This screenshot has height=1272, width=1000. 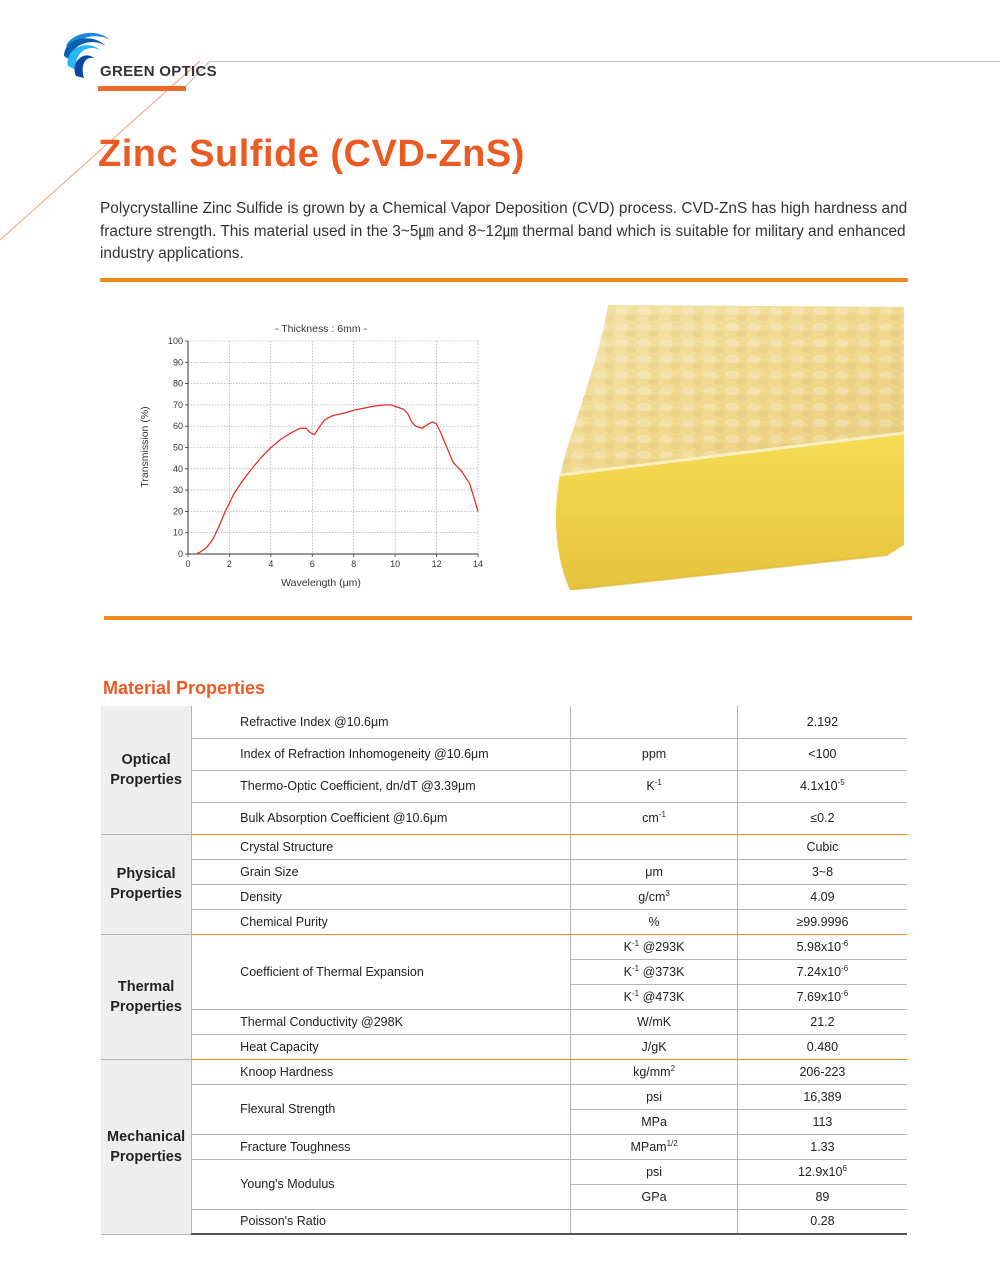 I want to click on brand-name: GREEN OPTICS, so click(x=158, y=71).